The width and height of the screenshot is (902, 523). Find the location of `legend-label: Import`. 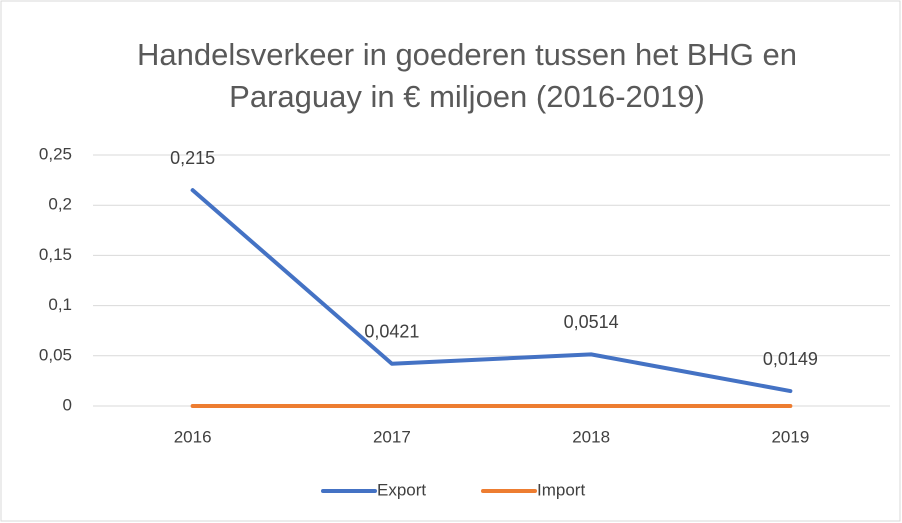

legend-label: Import is located at coordinates (561, 489).